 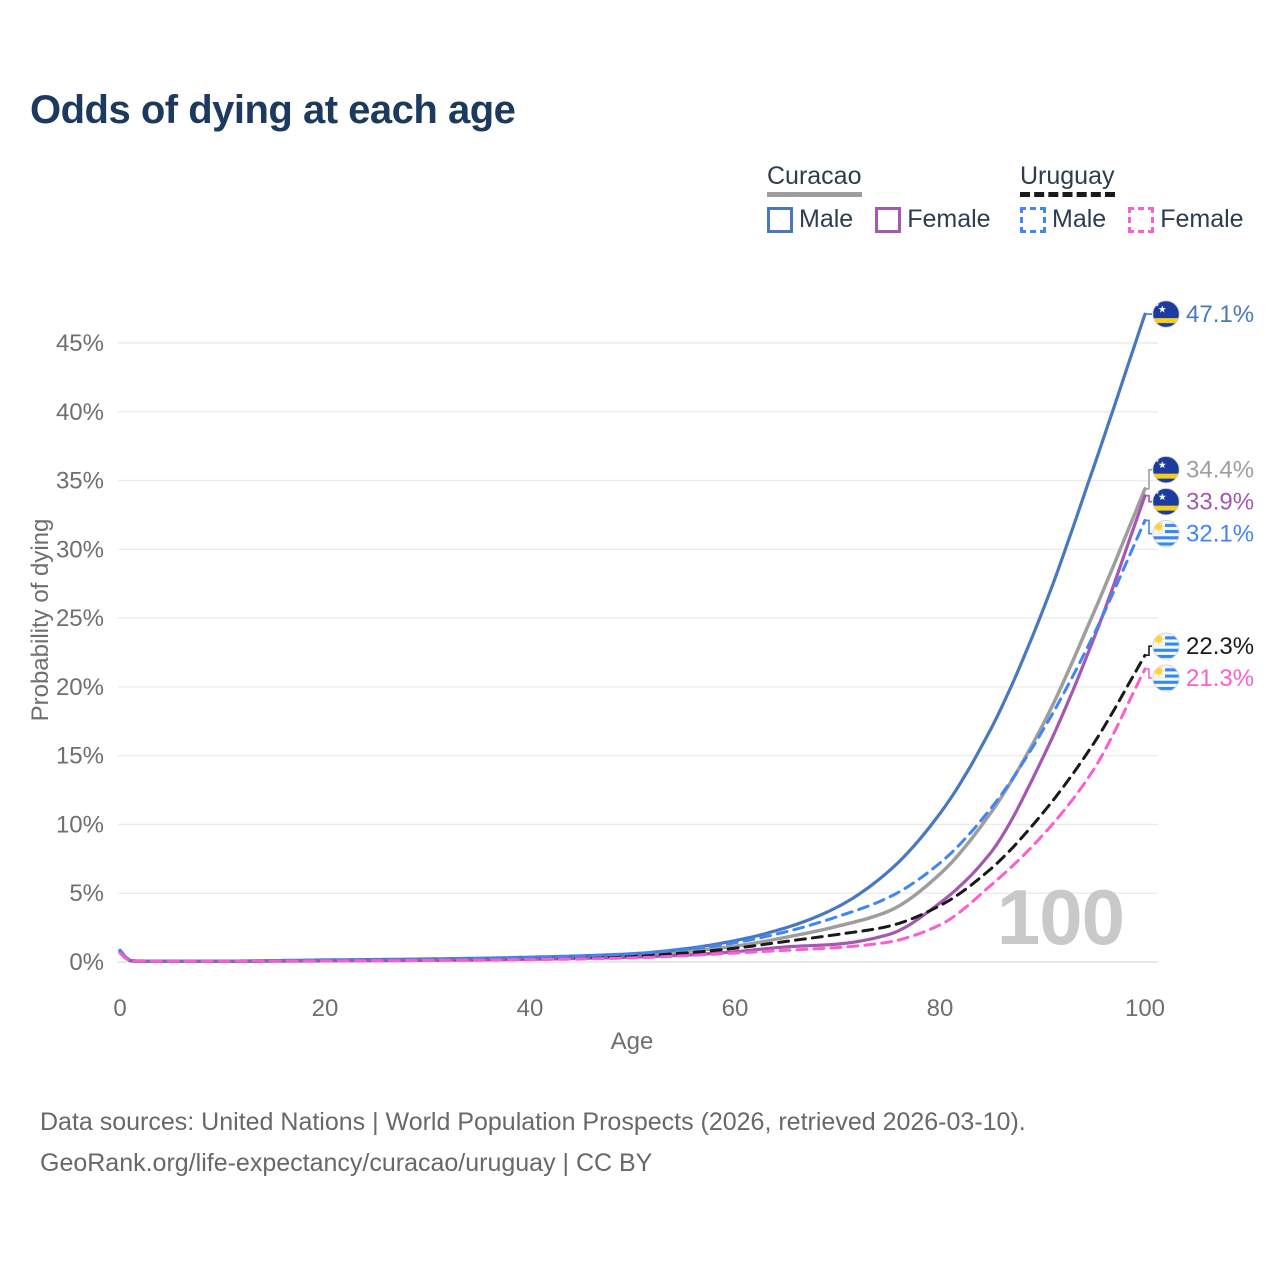 What do you see at coordinates (1220, 314) in the screenshot?
I see `end-value-label-curacao-male: 47.1%` at bounding box center [1220, 314].